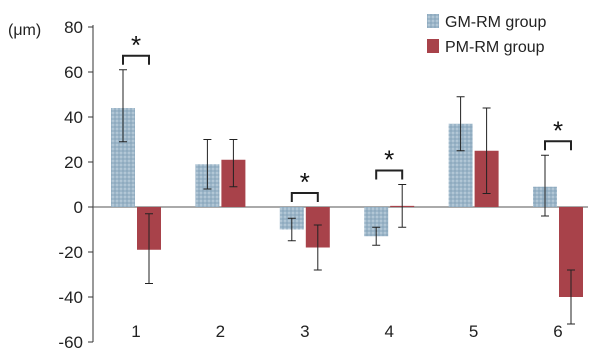 The width and height of the screenshot is (594, 351). I want to click on y-axis-unit-label: (μm), so click(24, 30).